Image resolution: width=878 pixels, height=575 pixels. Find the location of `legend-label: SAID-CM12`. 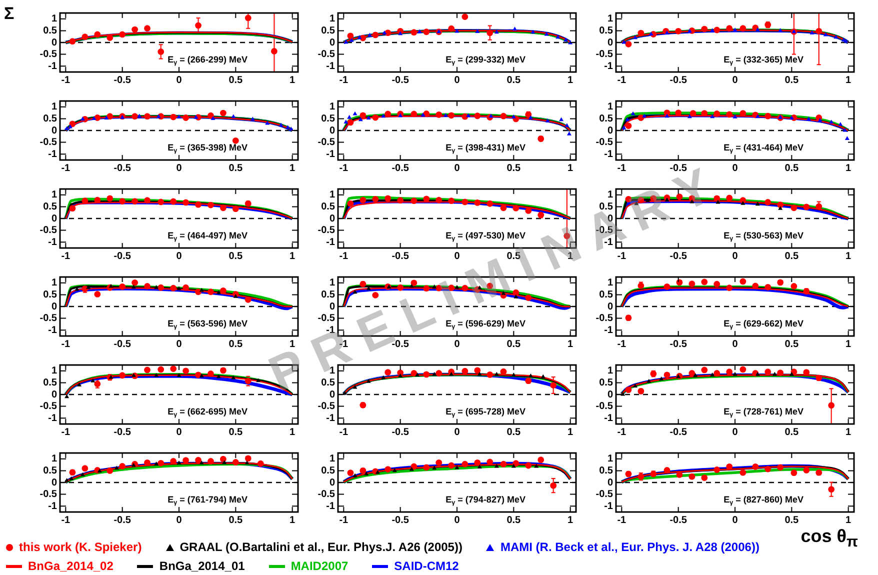

legend-label: SAID-CM12 is located at coordinates (426, 566).